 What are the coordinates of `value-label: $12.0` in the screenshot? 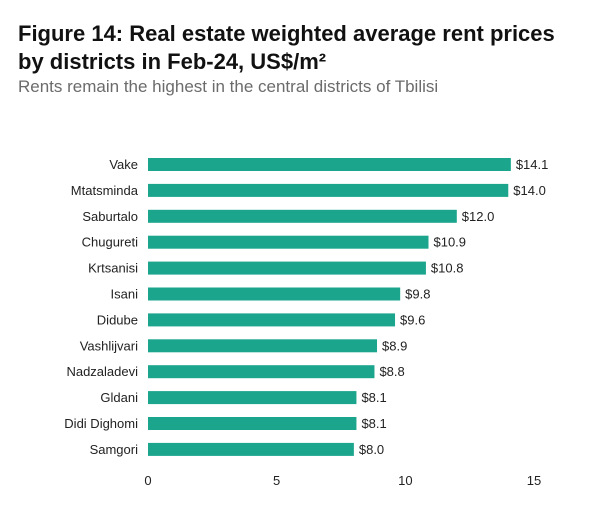 It's located at (478, 216).